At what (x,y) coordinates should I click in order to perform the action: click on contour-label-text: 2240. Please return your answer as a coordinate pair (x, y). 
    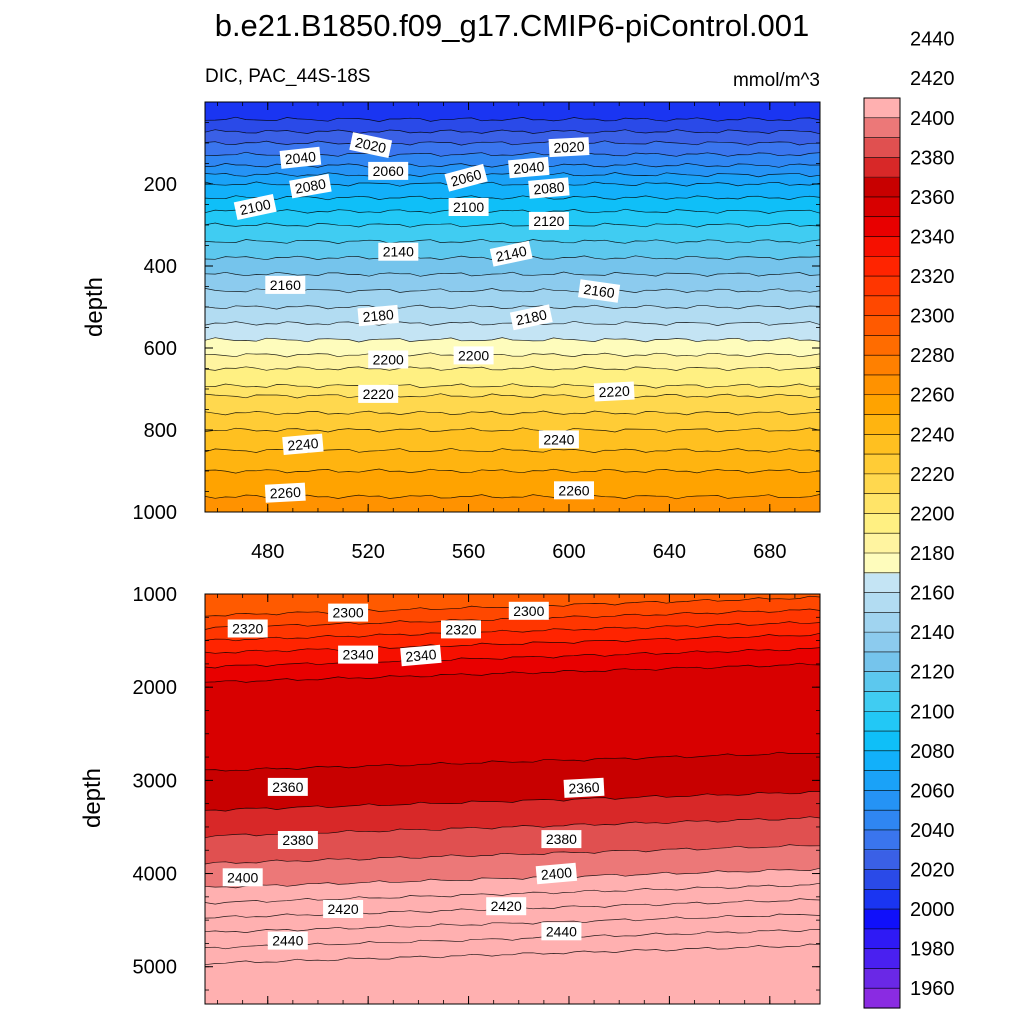
    Looking at the image, I should click on (303, 444).